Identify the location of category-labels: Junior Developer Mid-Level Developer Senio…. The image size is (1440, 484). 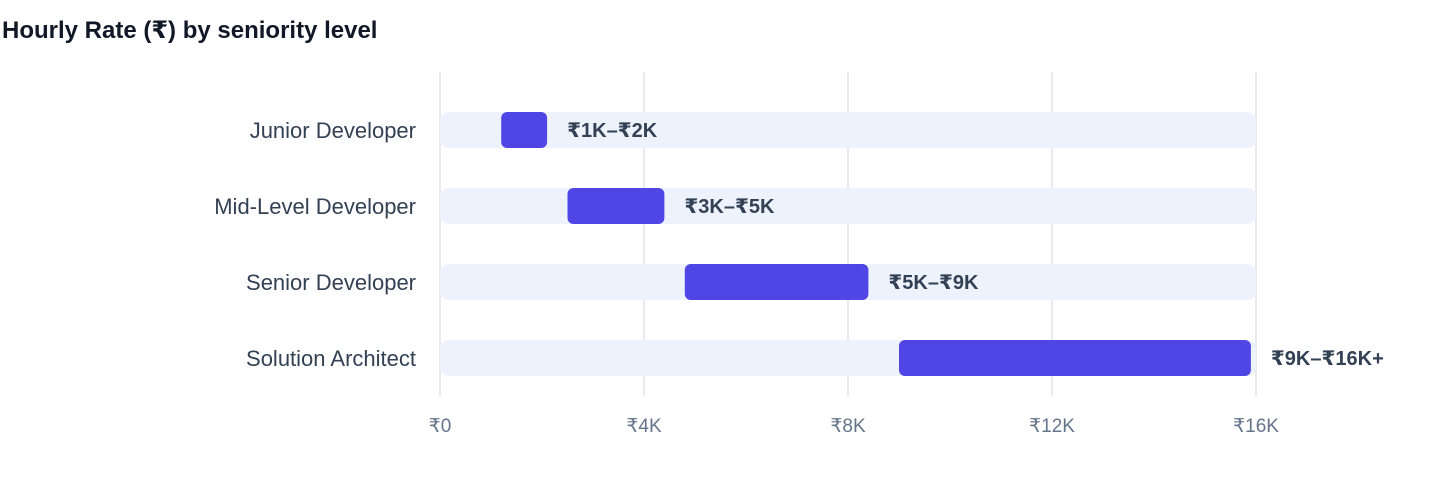
(315, 244).